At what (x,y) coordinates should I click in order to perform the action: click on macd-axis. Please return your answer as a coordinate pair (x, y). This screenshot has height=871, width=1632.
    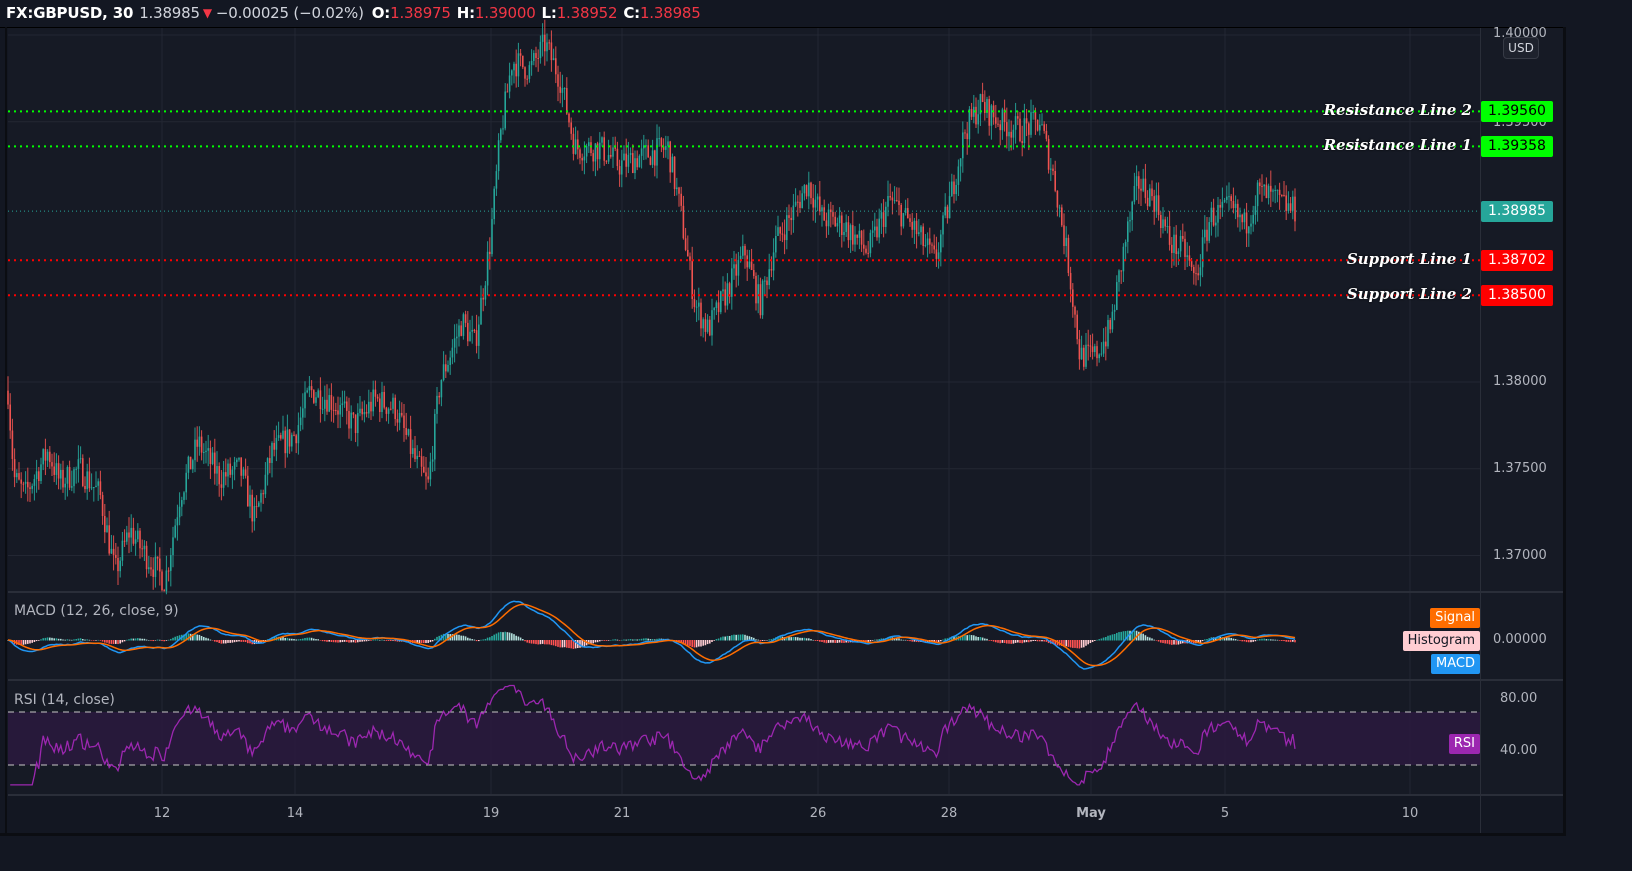
    Looking at the image, I should click on (1522, 636).